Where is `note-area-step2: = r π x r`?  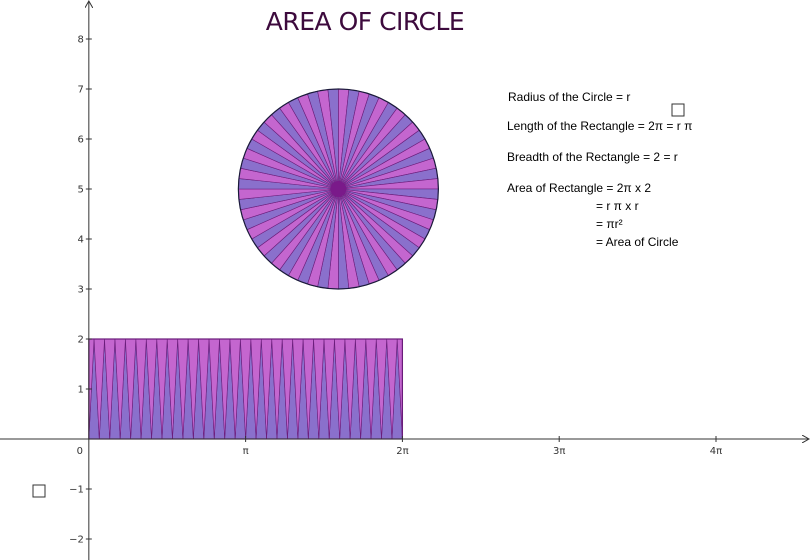
note-area-step2: = r π x r is located at coordinates (617, 206).